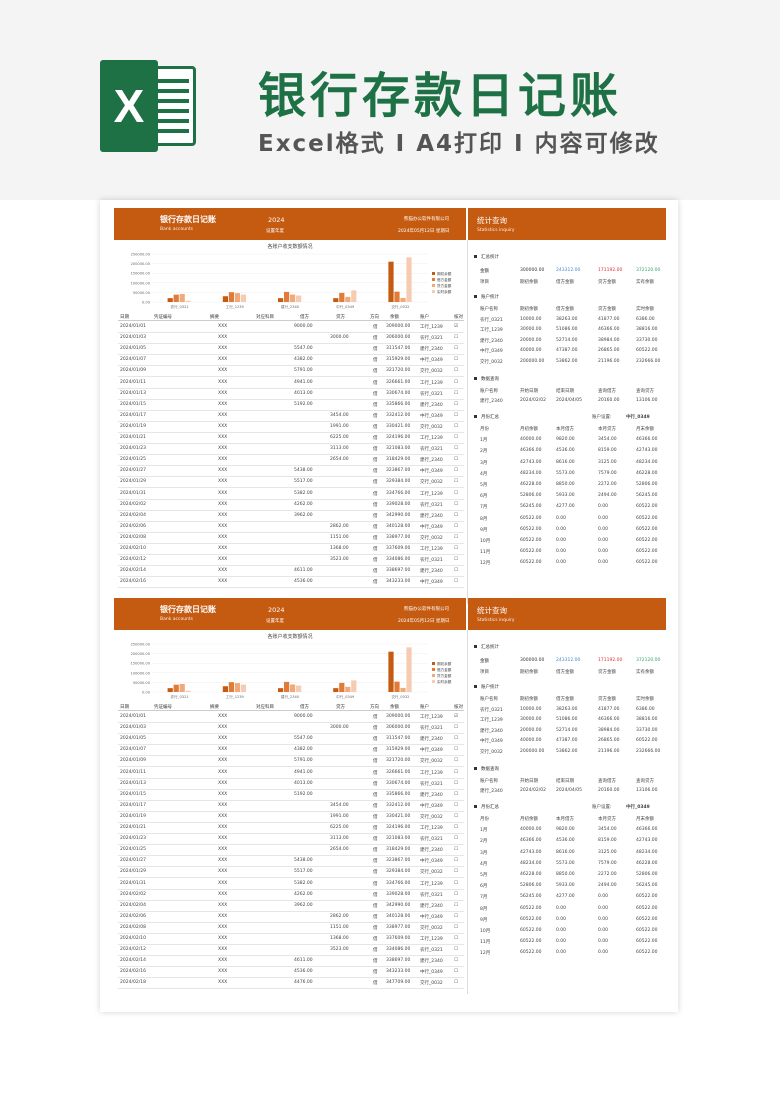 The image size is (780, 1102). I want to click on table-row: 2024/01/09 XXX 5791.00 借 321720.00 交行_0032 ☐, so click(291, 372).